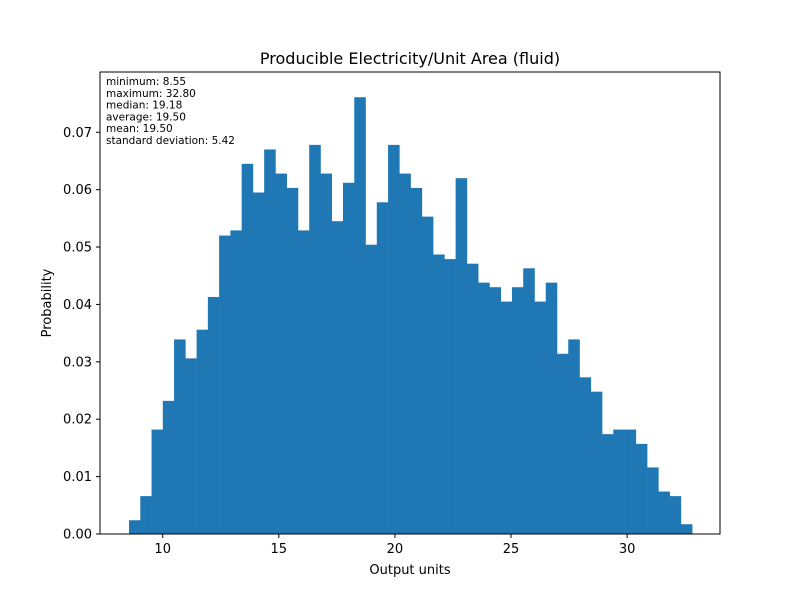  Describe the element at coordinates (77, 362) in the screenshot. I see `y-tick-label: 0.03` at that location.